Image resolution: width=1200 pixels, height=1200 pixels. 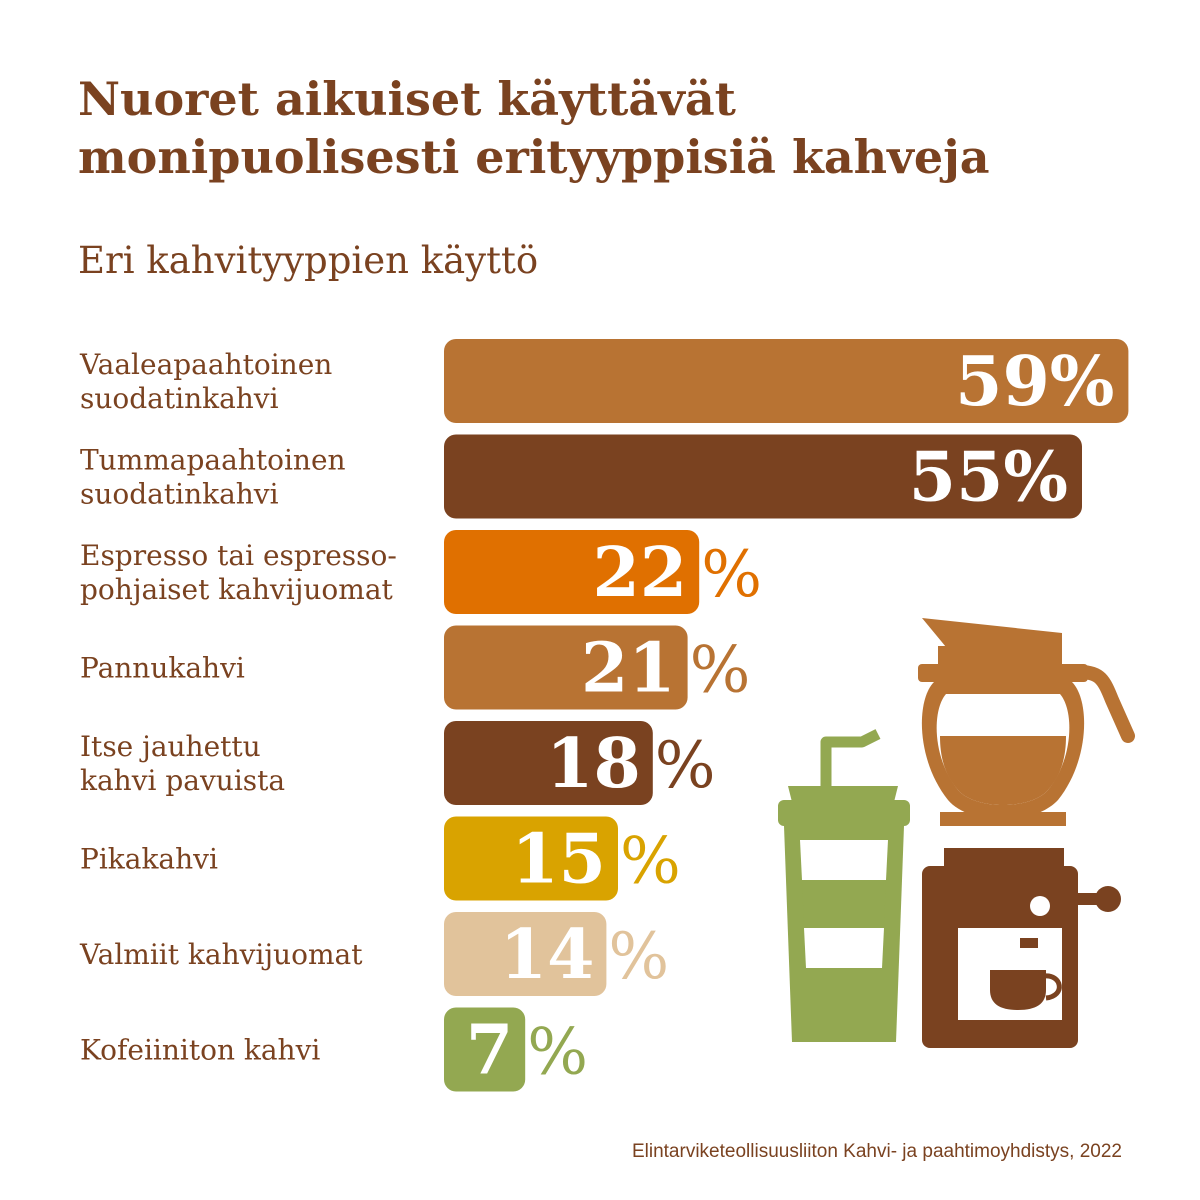 I want to click on title-line-1: Nuoret aikuiset käyttävät, so click(x=407, y=99).